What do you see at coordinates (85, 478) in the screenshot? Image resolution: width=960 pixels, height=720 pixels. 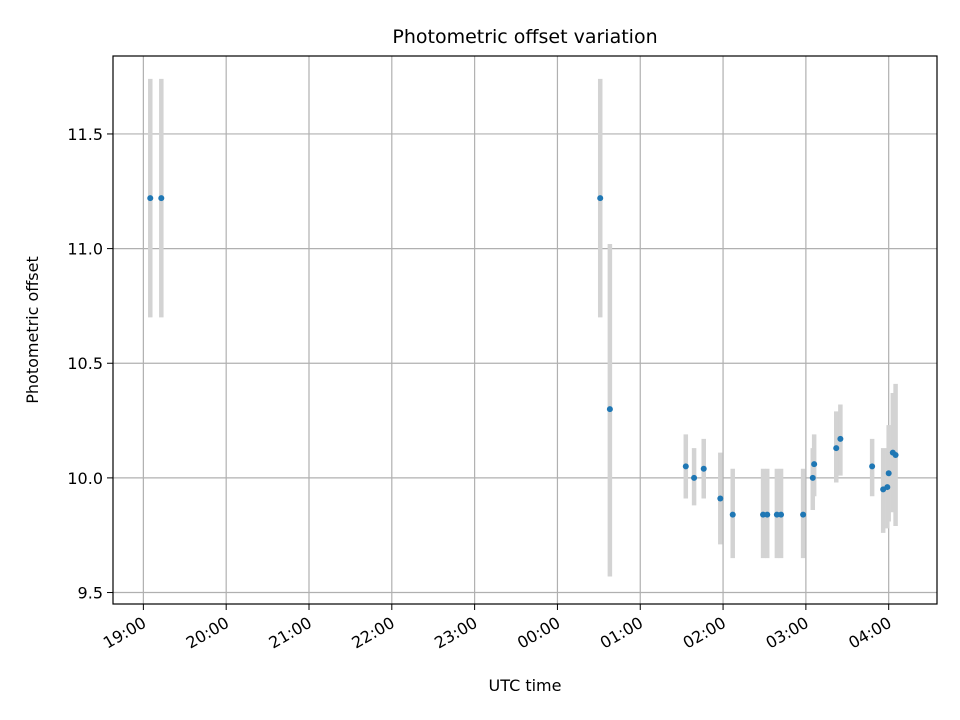 I see `y-tick-label: 10.0` at bounding box center [85, 478].